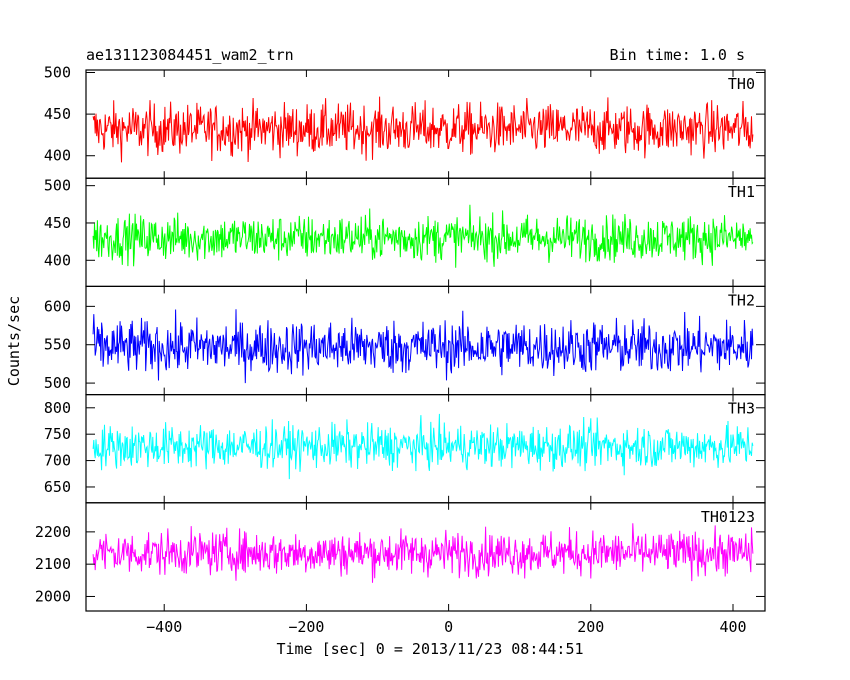  What do you see at coordinates (728, 517) in the screenshot?
I see `panel-label-th0123: TH0123` at bounding box center [728, 517].